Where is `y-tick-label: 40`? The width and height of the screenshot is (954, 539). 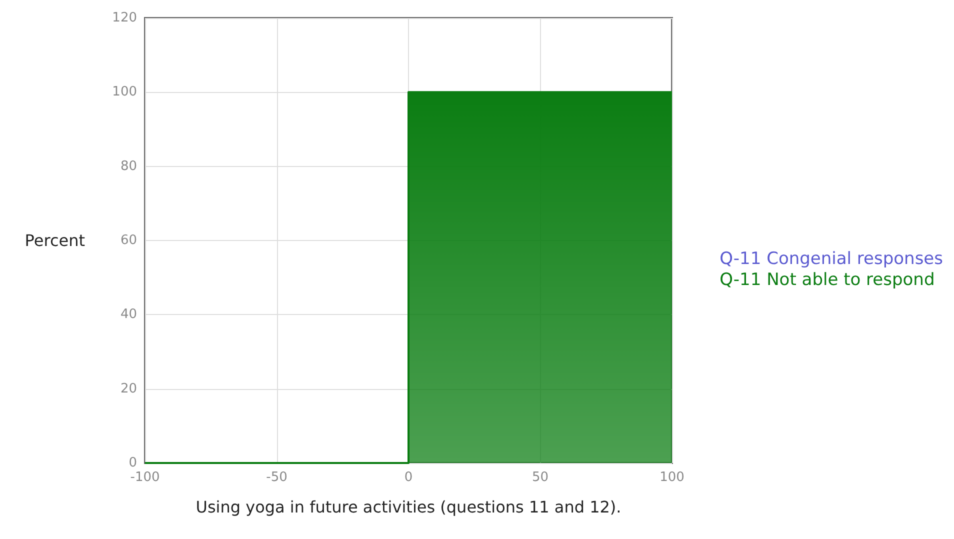 y-tick-label: 40 is located at coordinates (128, 314).